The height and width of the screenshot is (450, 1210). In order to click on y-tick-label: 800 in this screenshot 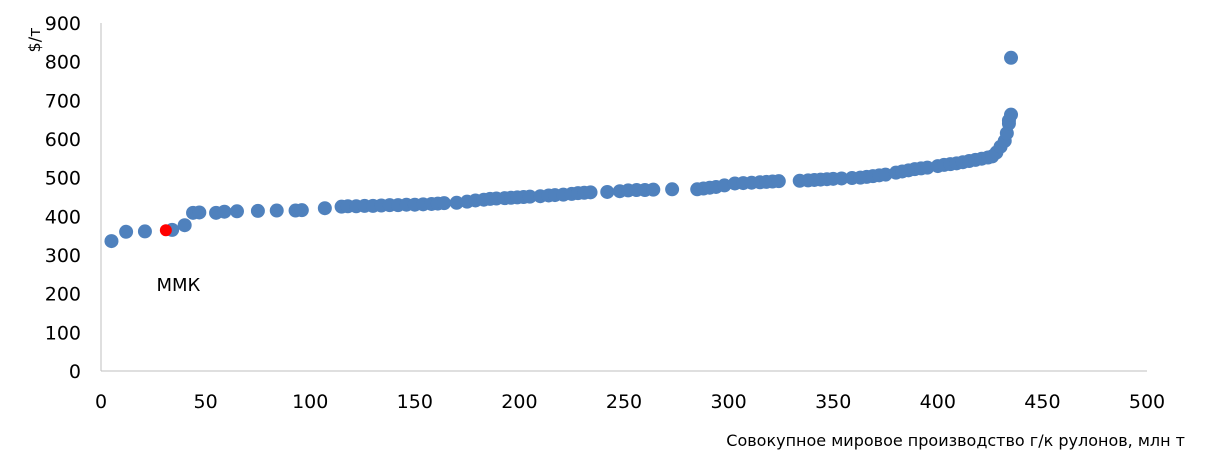, I will do `click(63, 63)`.